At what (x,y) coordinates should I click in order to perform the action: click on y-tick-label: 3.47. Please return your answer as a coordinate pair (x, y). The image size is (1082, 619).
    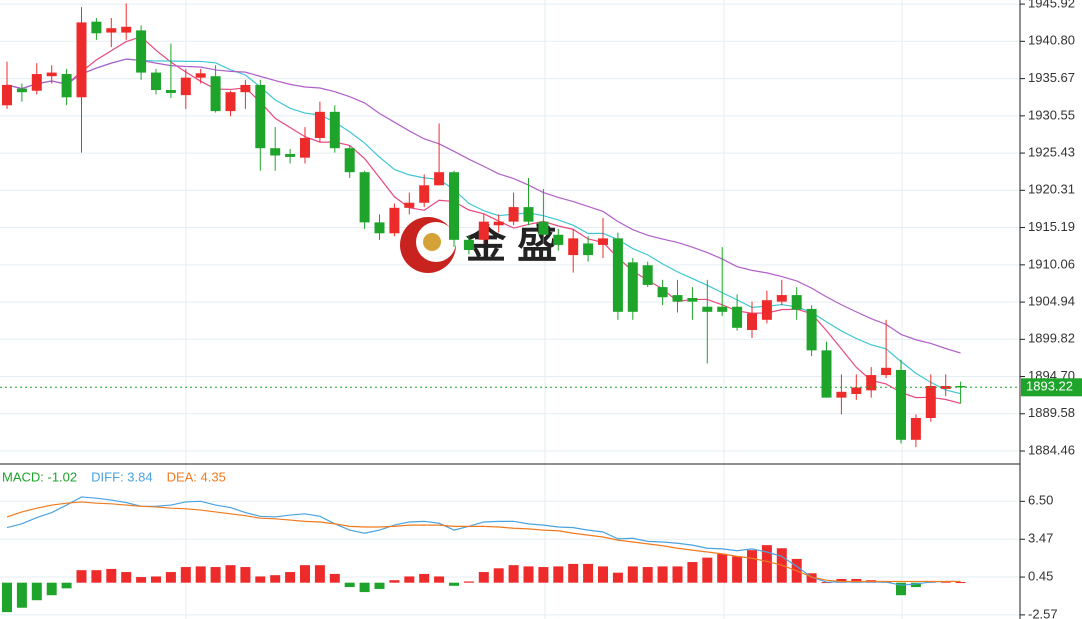
    Looking at the image, I should click on (1040, 538).